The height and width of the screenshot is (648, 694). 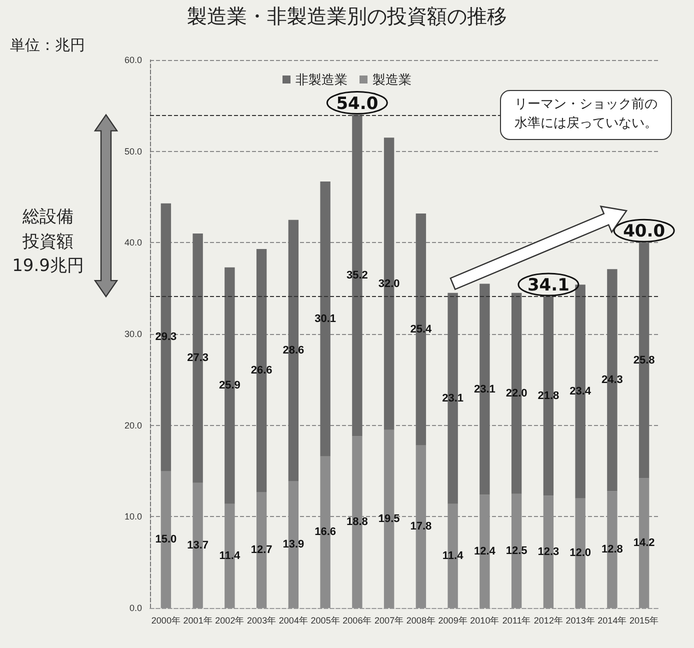 What do you see at coordinates (548, 286) in the screenshot?
I see `total-label: 34.1` at bounding box center [548, 286].